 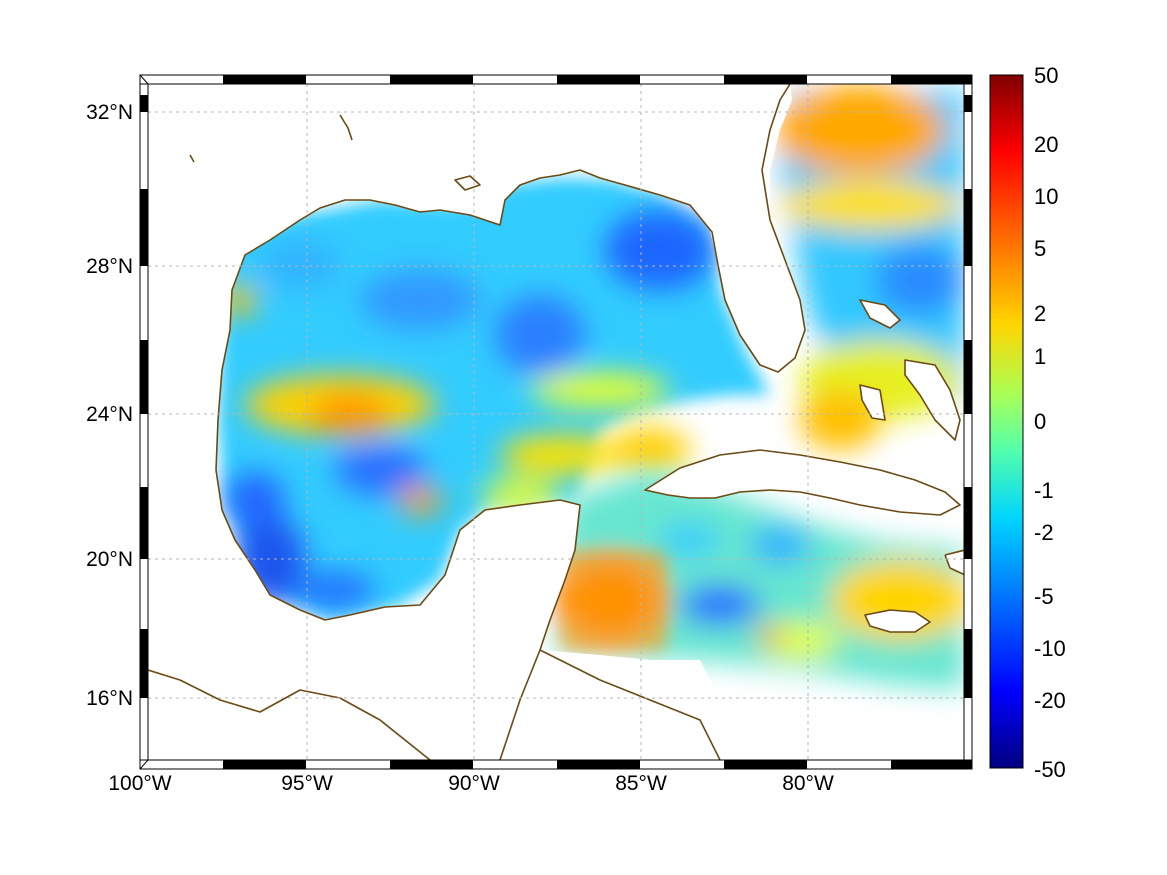 What do you see at coordinates (1050, 700) in the screenshot?
I see `colorbar-label-neg20: -20` at bounding box center [1050, 700].